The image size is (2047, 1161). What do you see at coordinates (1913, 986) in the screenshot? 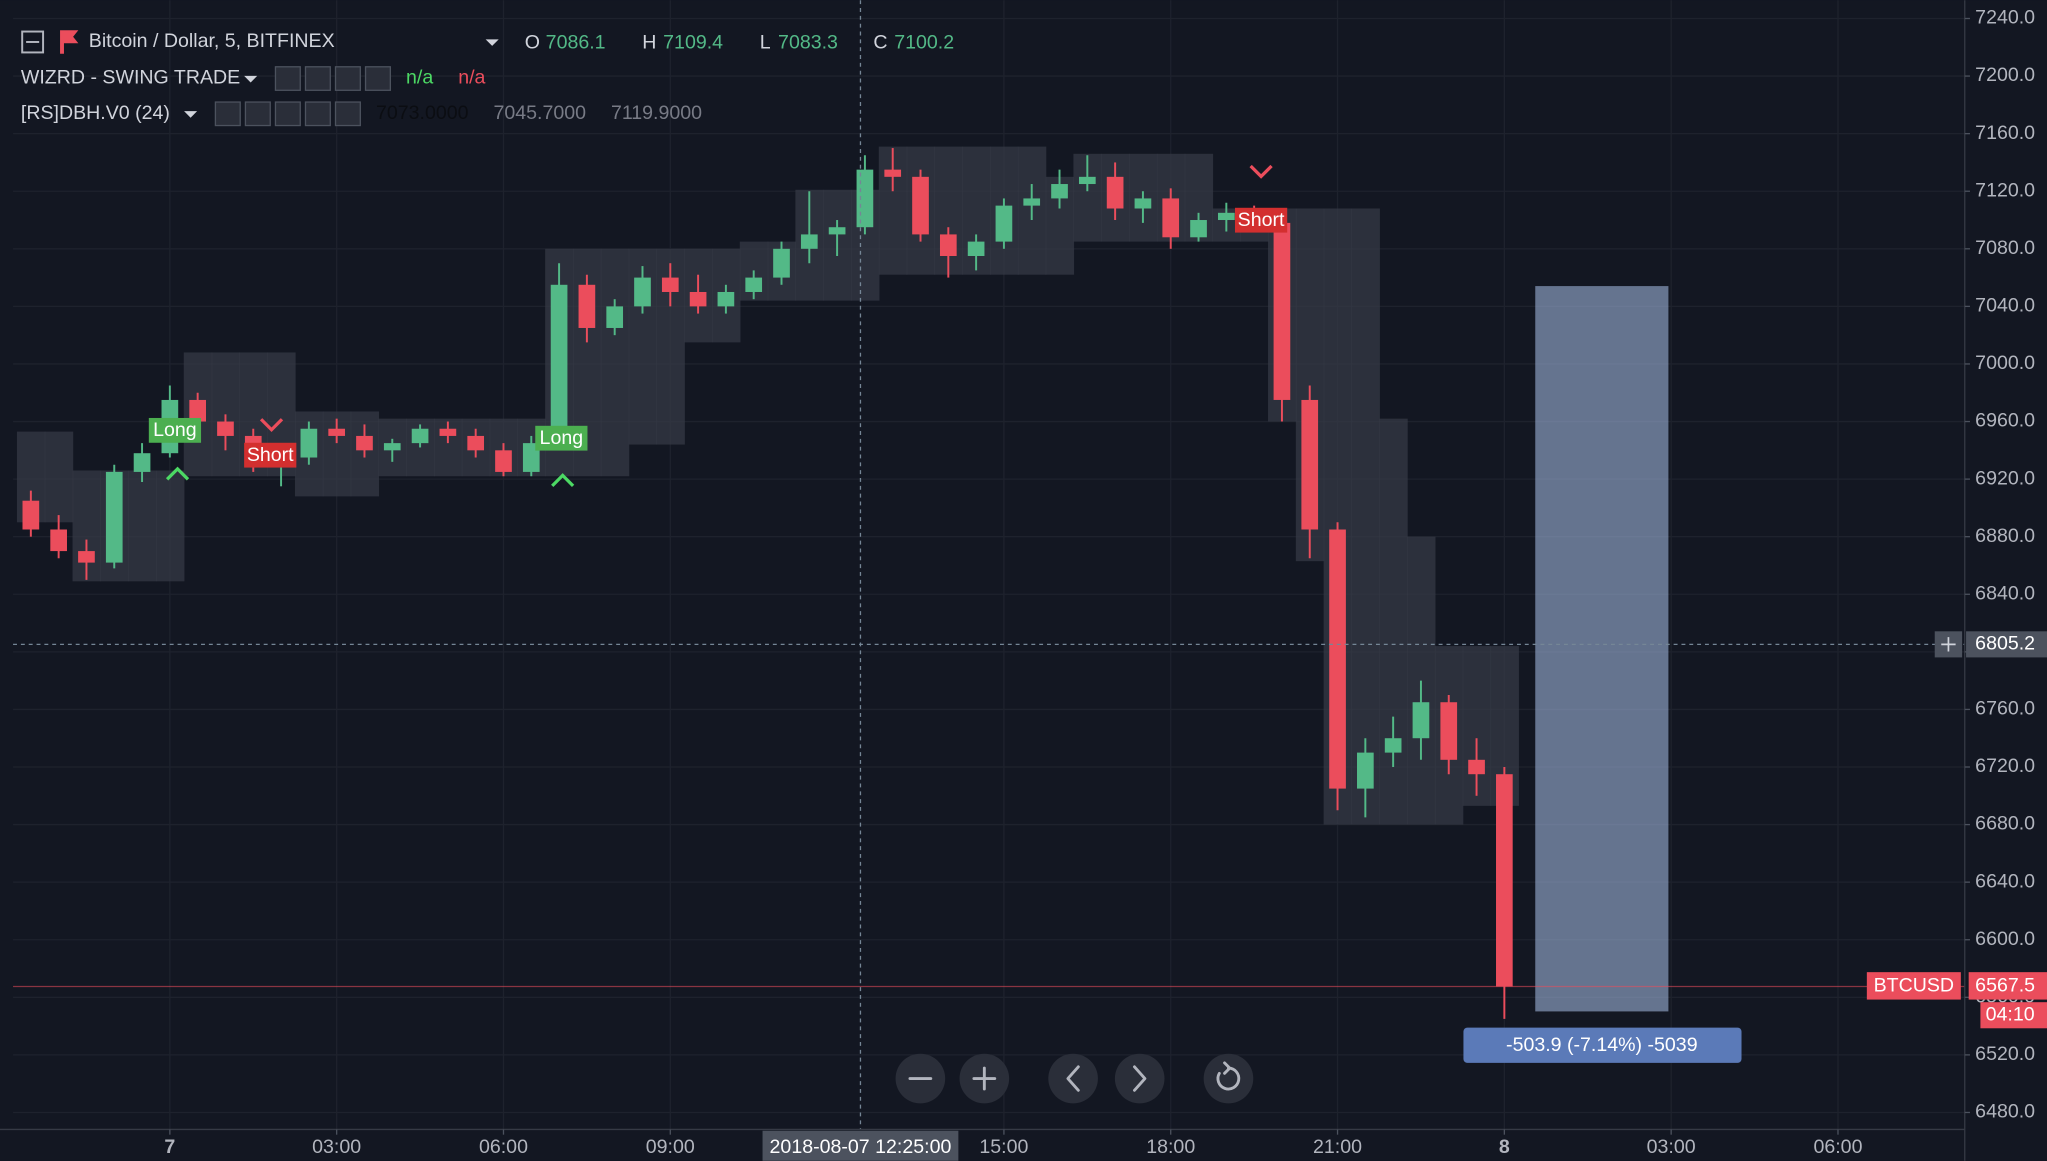
I see `symbol-label-bg` at bounding box center [1913, 986].